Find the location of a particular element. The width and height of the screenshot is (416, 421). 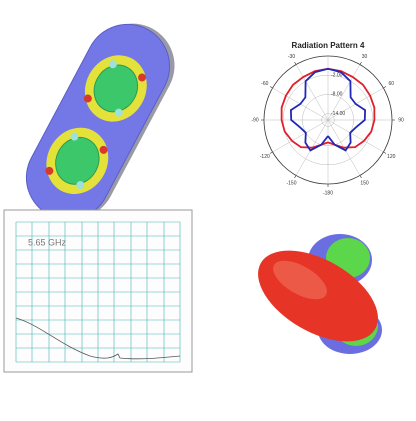

angle-tick-label: 150 is located at coordinates (364, 184).